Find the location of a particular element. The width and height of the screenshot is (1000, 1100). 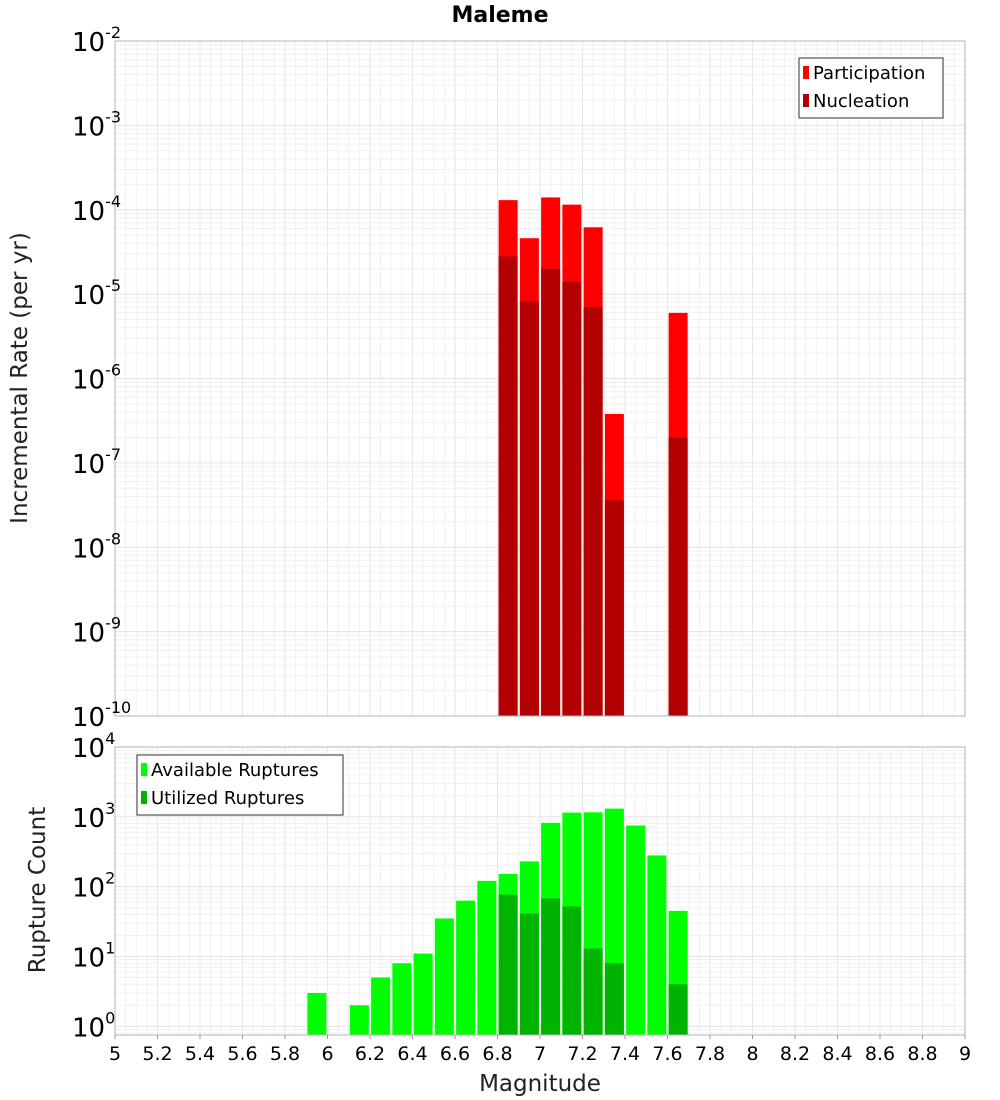

x-tick-label: 8.8 is located at coordinates (922, 1054).